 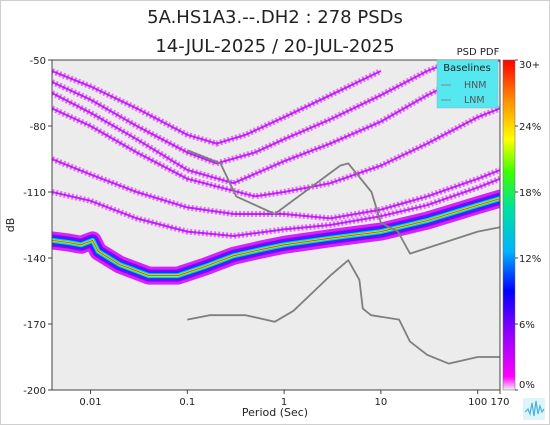 I want to click on colorbar-tick-label: 24%, so click(x=530, y=127).